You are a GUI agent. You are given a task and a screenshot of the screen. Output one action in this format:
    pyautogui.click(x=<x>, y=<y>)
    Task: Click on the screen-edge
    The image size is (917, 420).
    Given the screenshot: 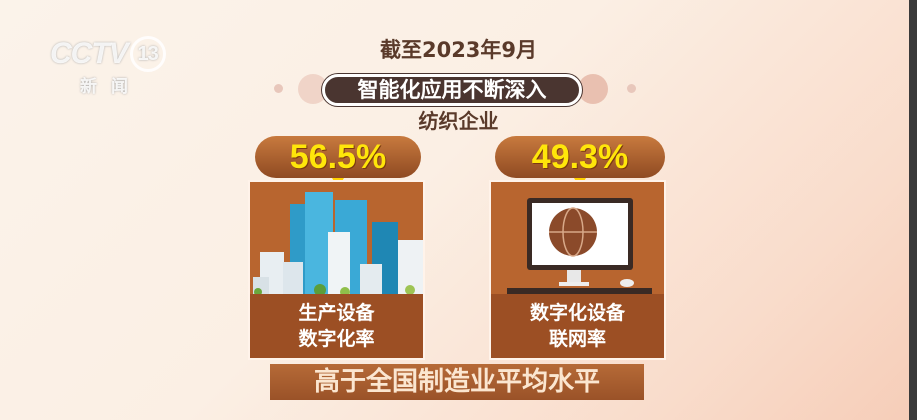 What is the action you would take?
    pyautogui.click(x=913, y=210)
    